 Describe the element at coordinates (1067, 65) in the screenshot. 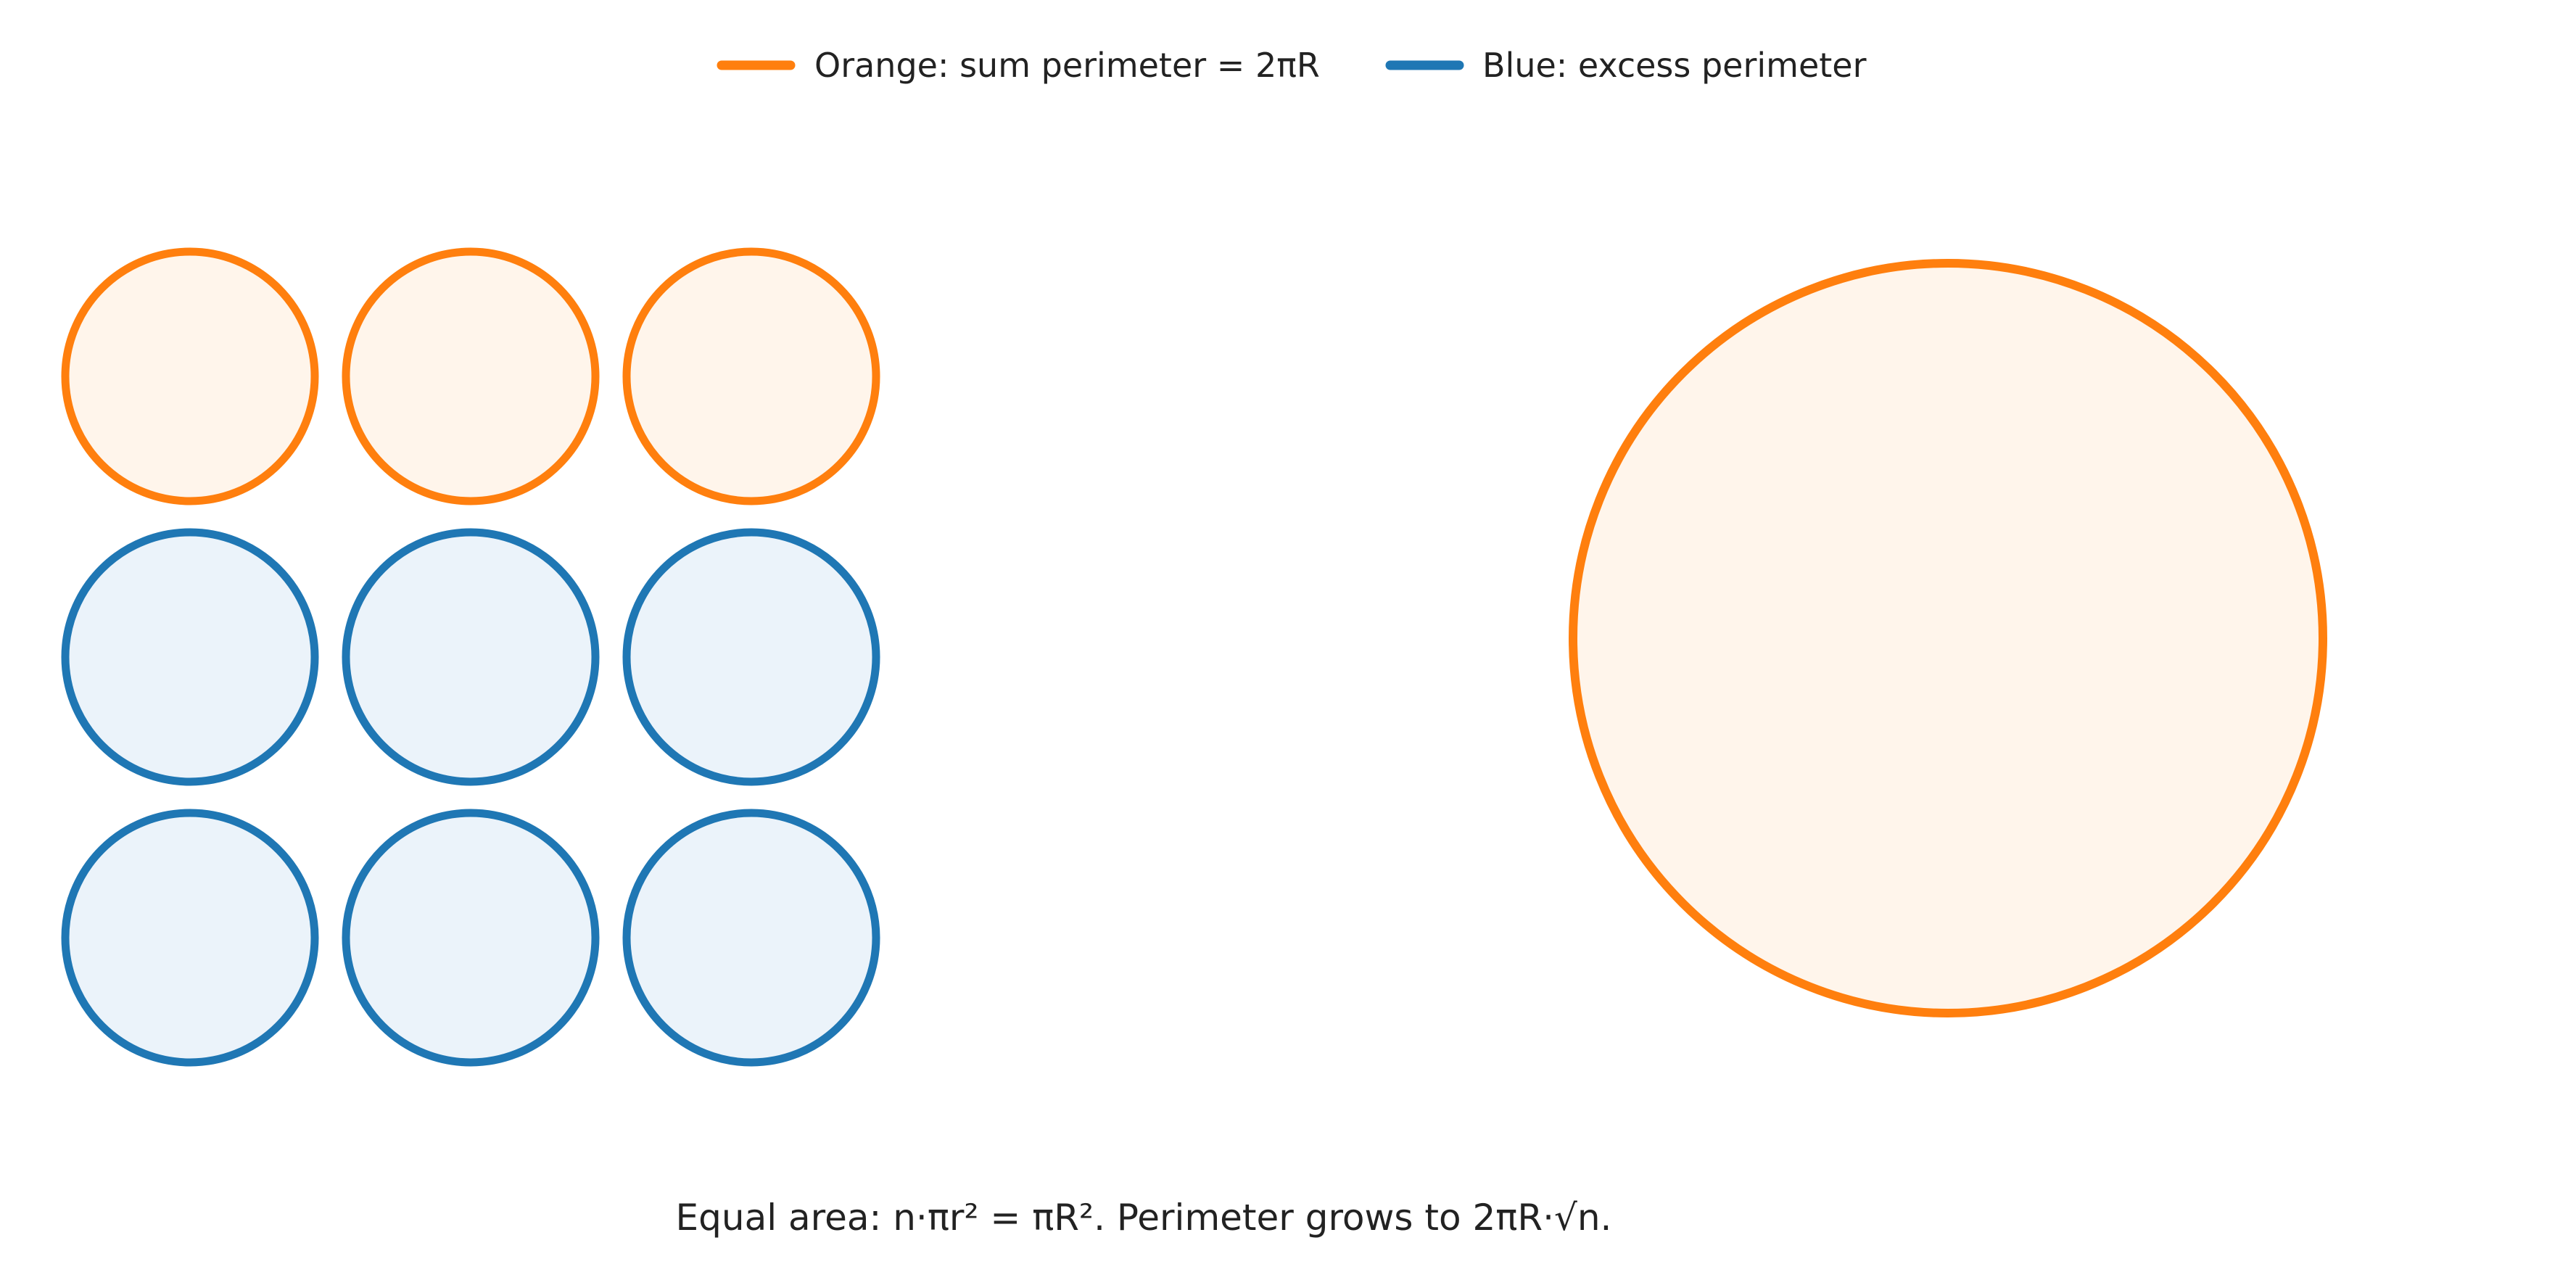

I see `legend-label-orange: Orange: sum perimeter = 2πR` at that location.